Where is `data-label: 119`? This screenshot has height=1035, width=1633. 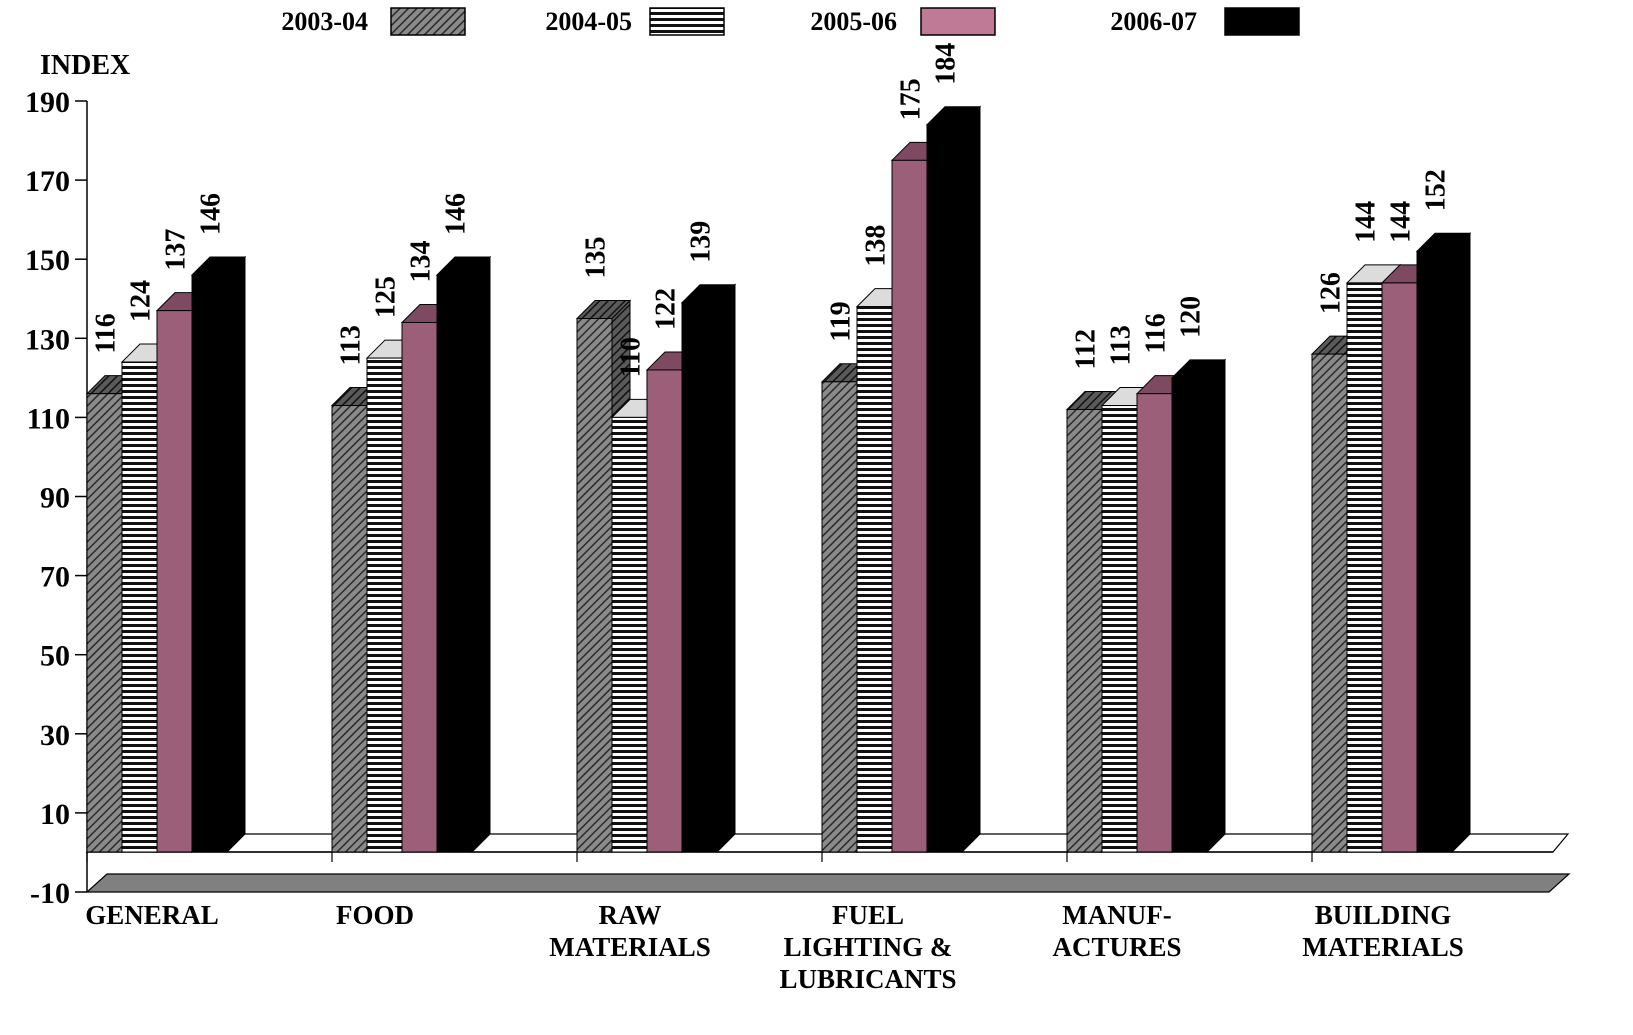
data-label: 119 is located at coordinates (841, 321).